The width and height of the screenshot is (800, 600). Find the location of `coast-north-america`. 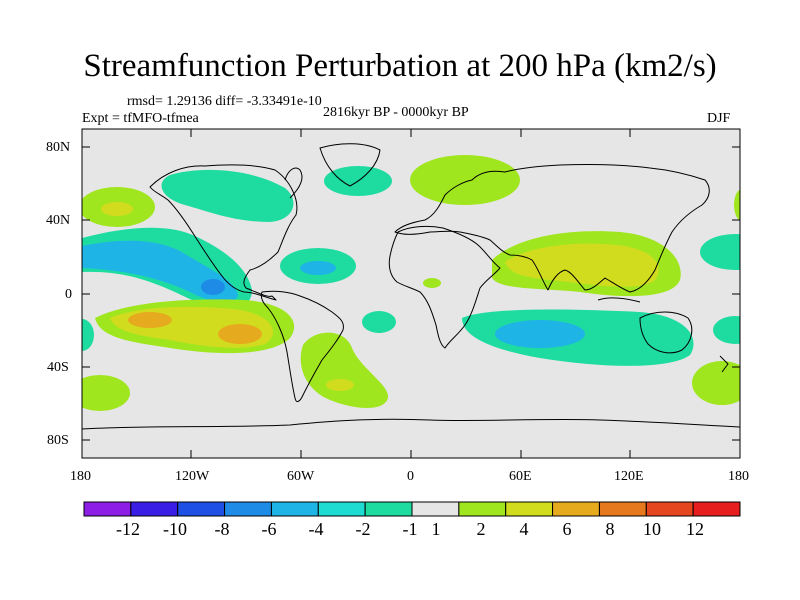

coast-north-america is located at coordinates (223, 232).